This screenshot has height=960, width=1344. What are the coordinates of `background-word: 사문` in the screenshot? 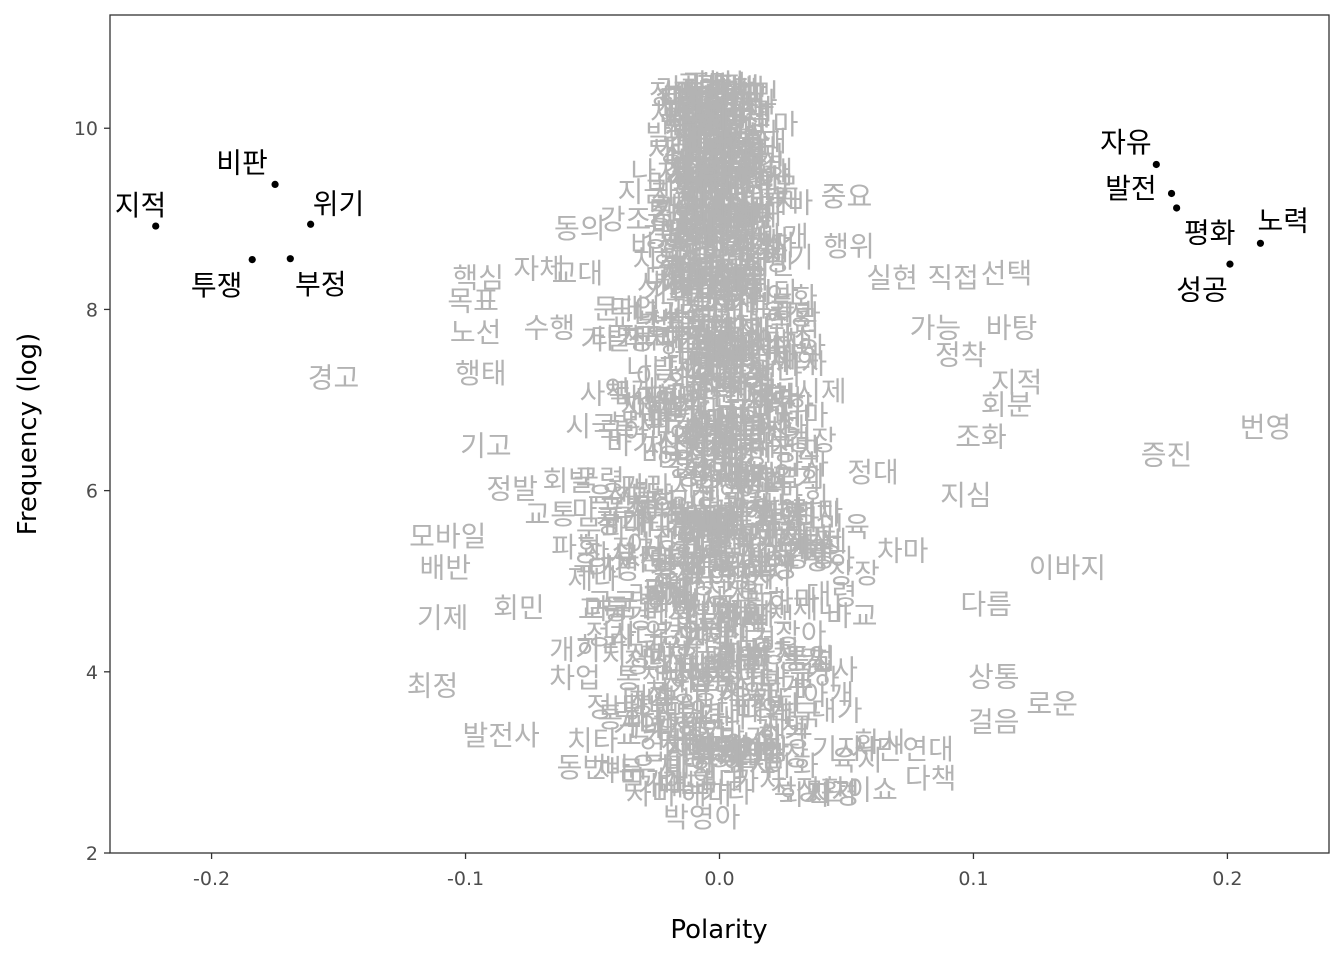 It's located at (771, 402).